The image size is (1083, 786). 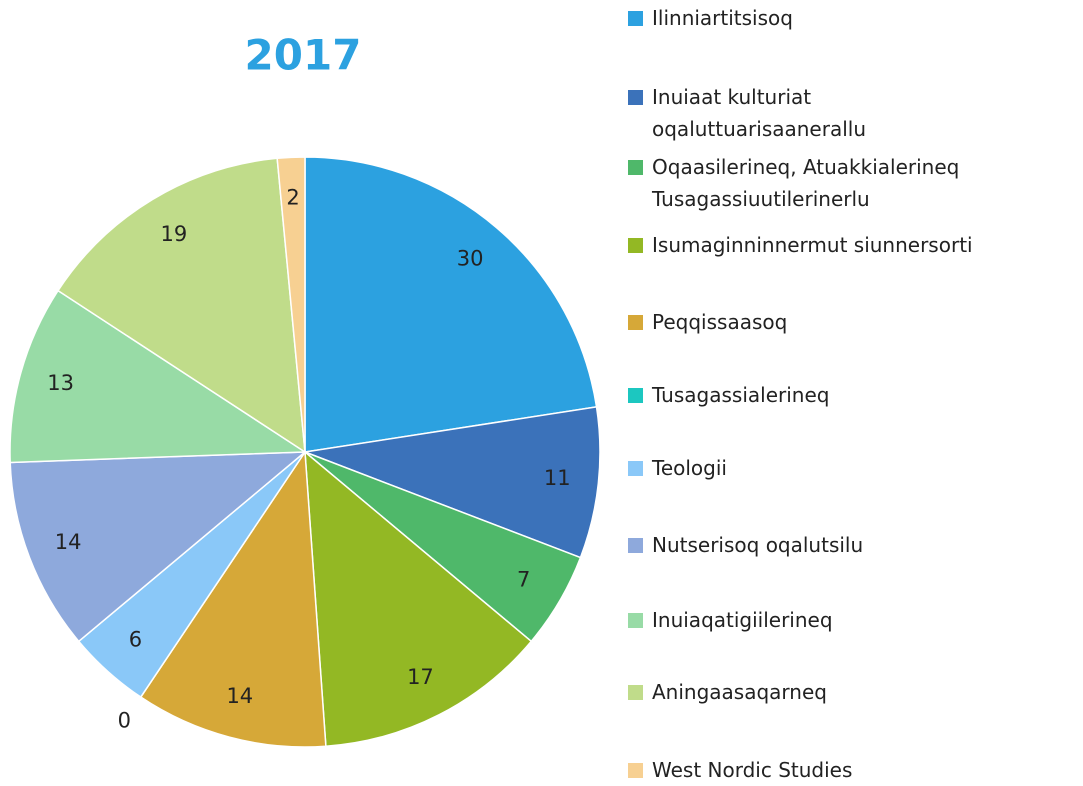 I want to click on legend-item: Tusagassialerineq, so click(x=728, y=395).